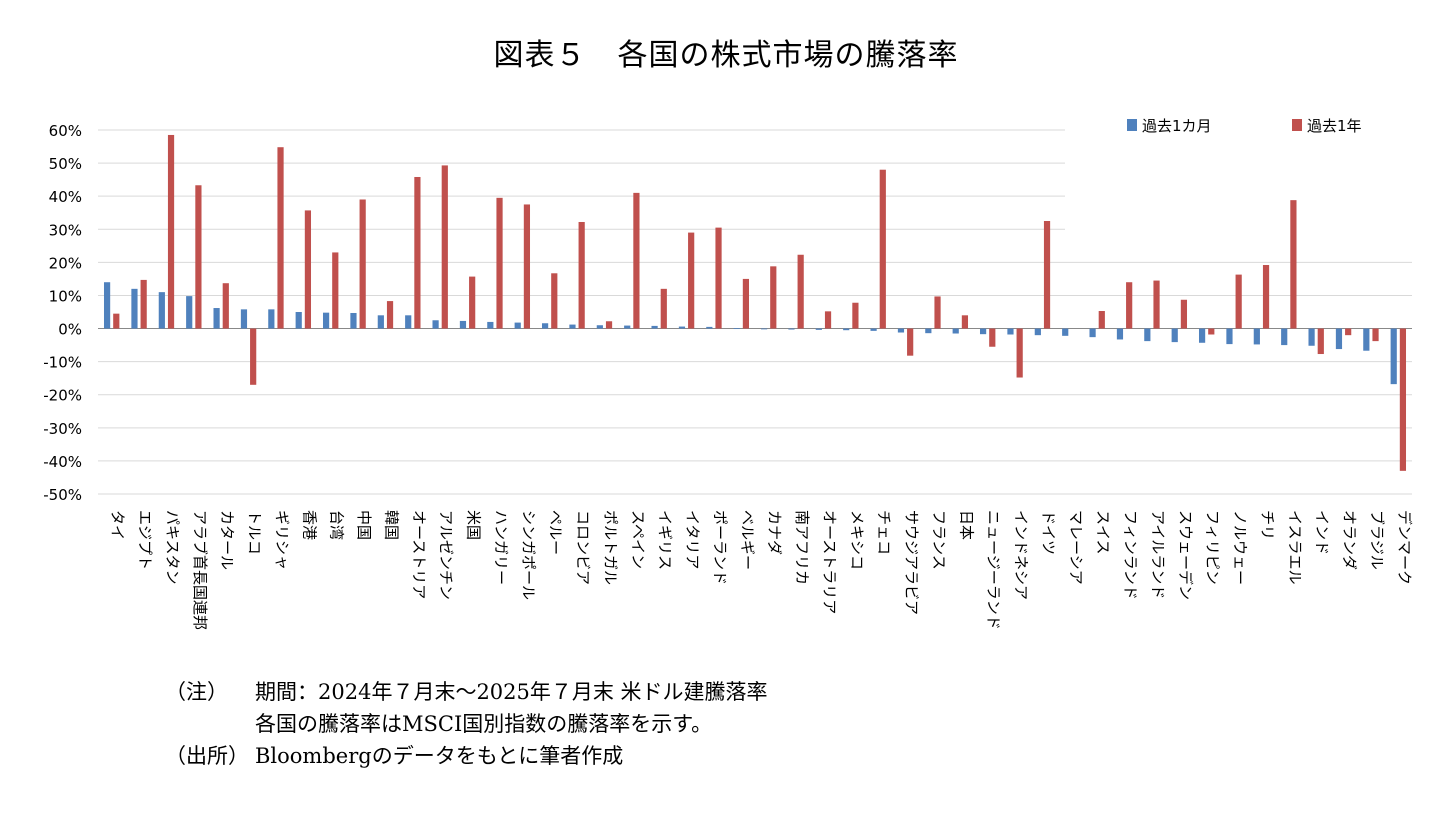 The image size is (1452, 817). What do you see at coordinates (638, 539) in the screenshot?
I see `x-tick-label: スペイン` at bounding box center [638, 539].